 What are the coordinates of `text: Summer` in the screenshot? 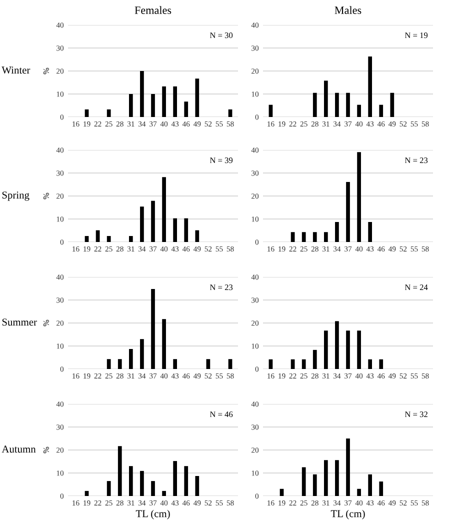 It's located at (19, 322).